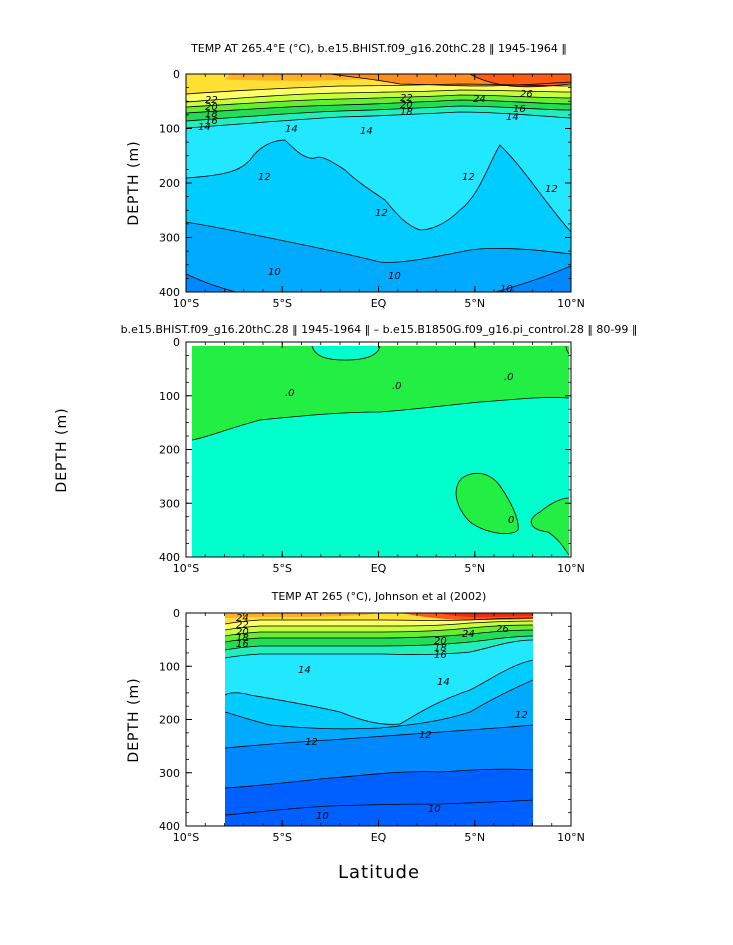 This screenshot has height=945, width=733. I want to click on panel2-contour-label: 0, so click(511, 520).